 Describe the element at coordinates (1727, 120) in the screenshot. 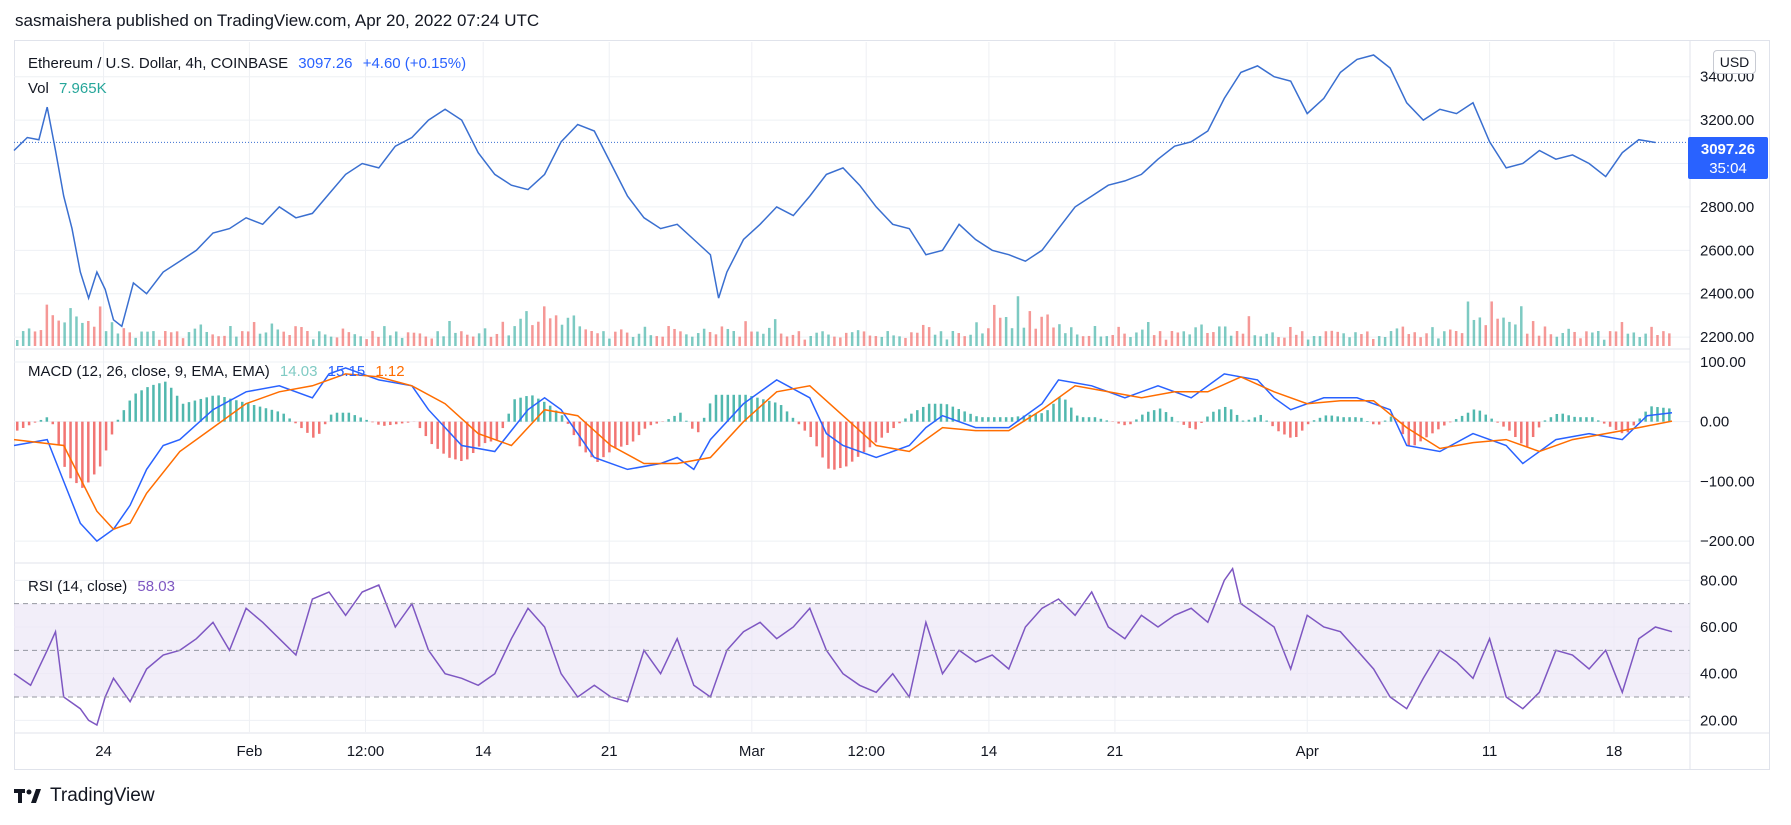

I see `price-tick-label: 3200.00` at that location.